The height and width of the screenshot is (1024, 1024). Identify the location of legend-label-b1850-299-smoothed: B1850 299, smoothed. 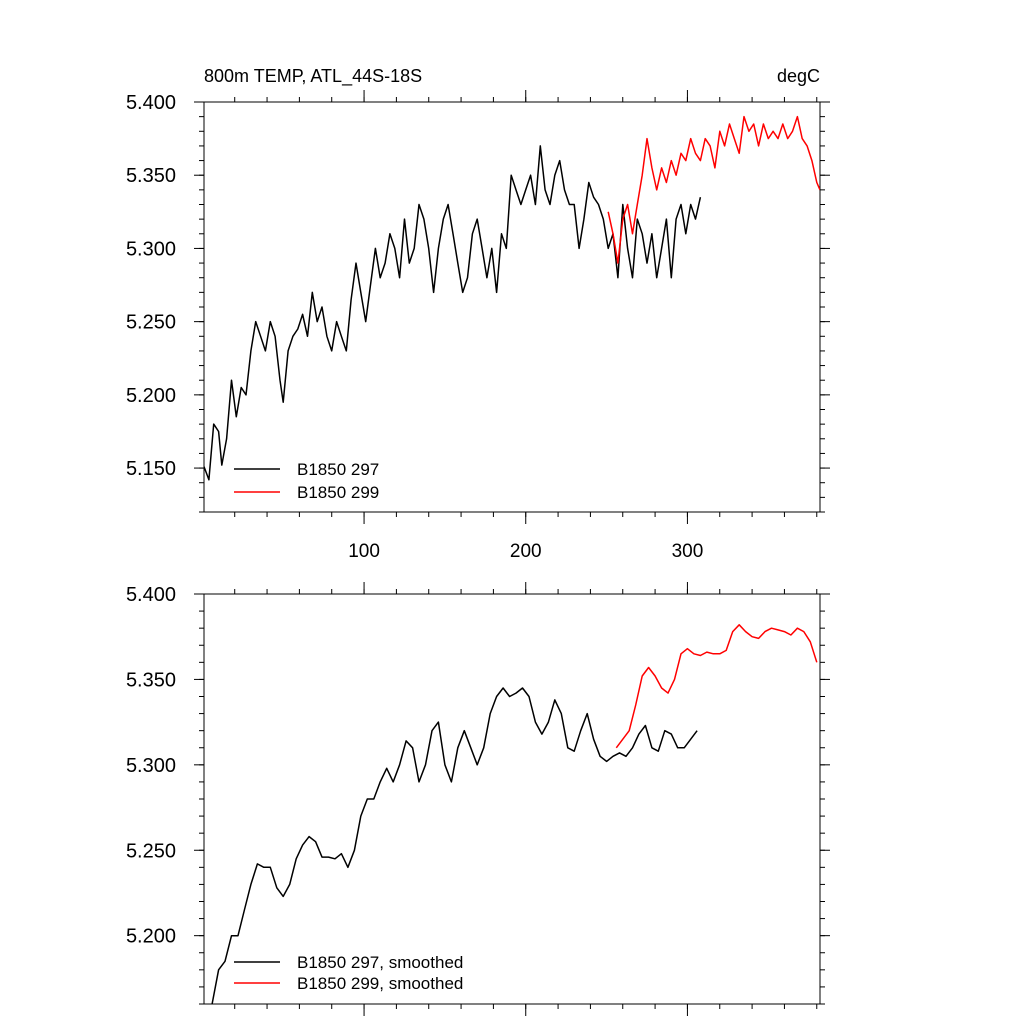
(380, 983).